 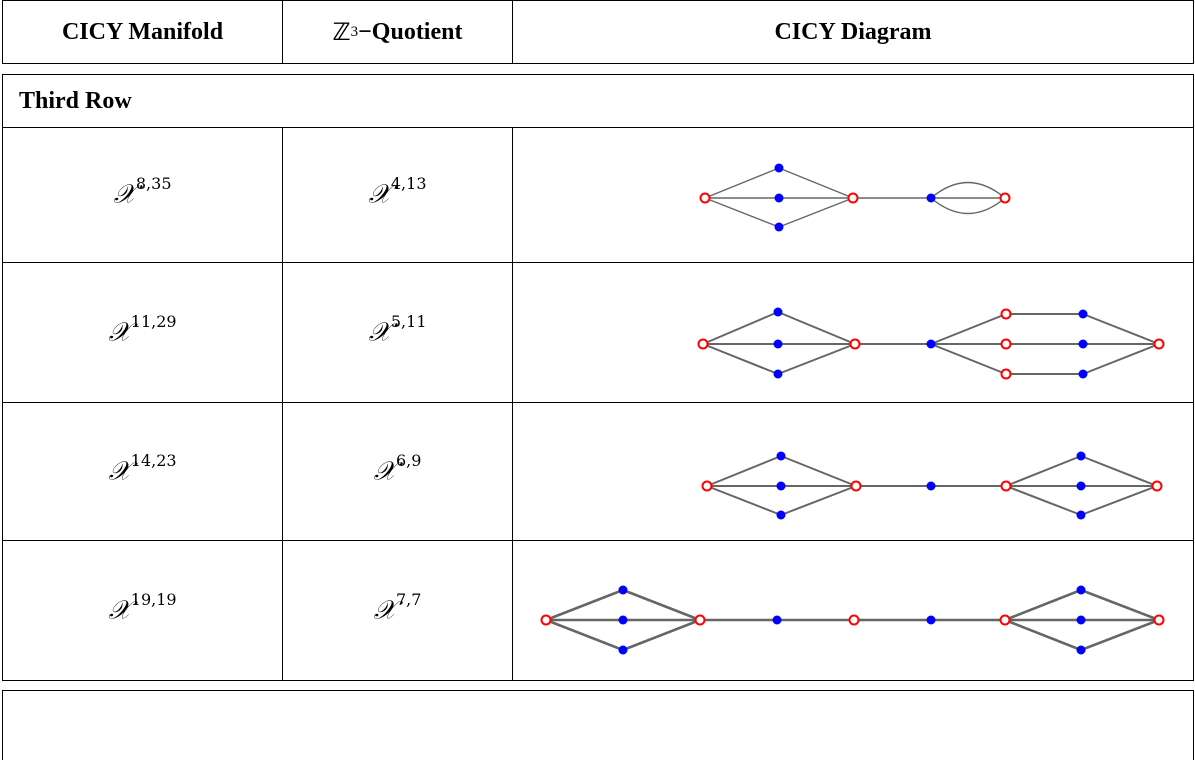 I want to click on section-label: Third Row, so click(x=75, y=100).